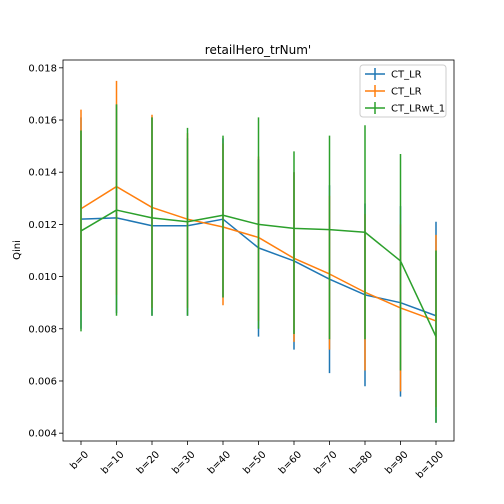  I want to click on y-tick-label: 0.016, so click(42, 121).